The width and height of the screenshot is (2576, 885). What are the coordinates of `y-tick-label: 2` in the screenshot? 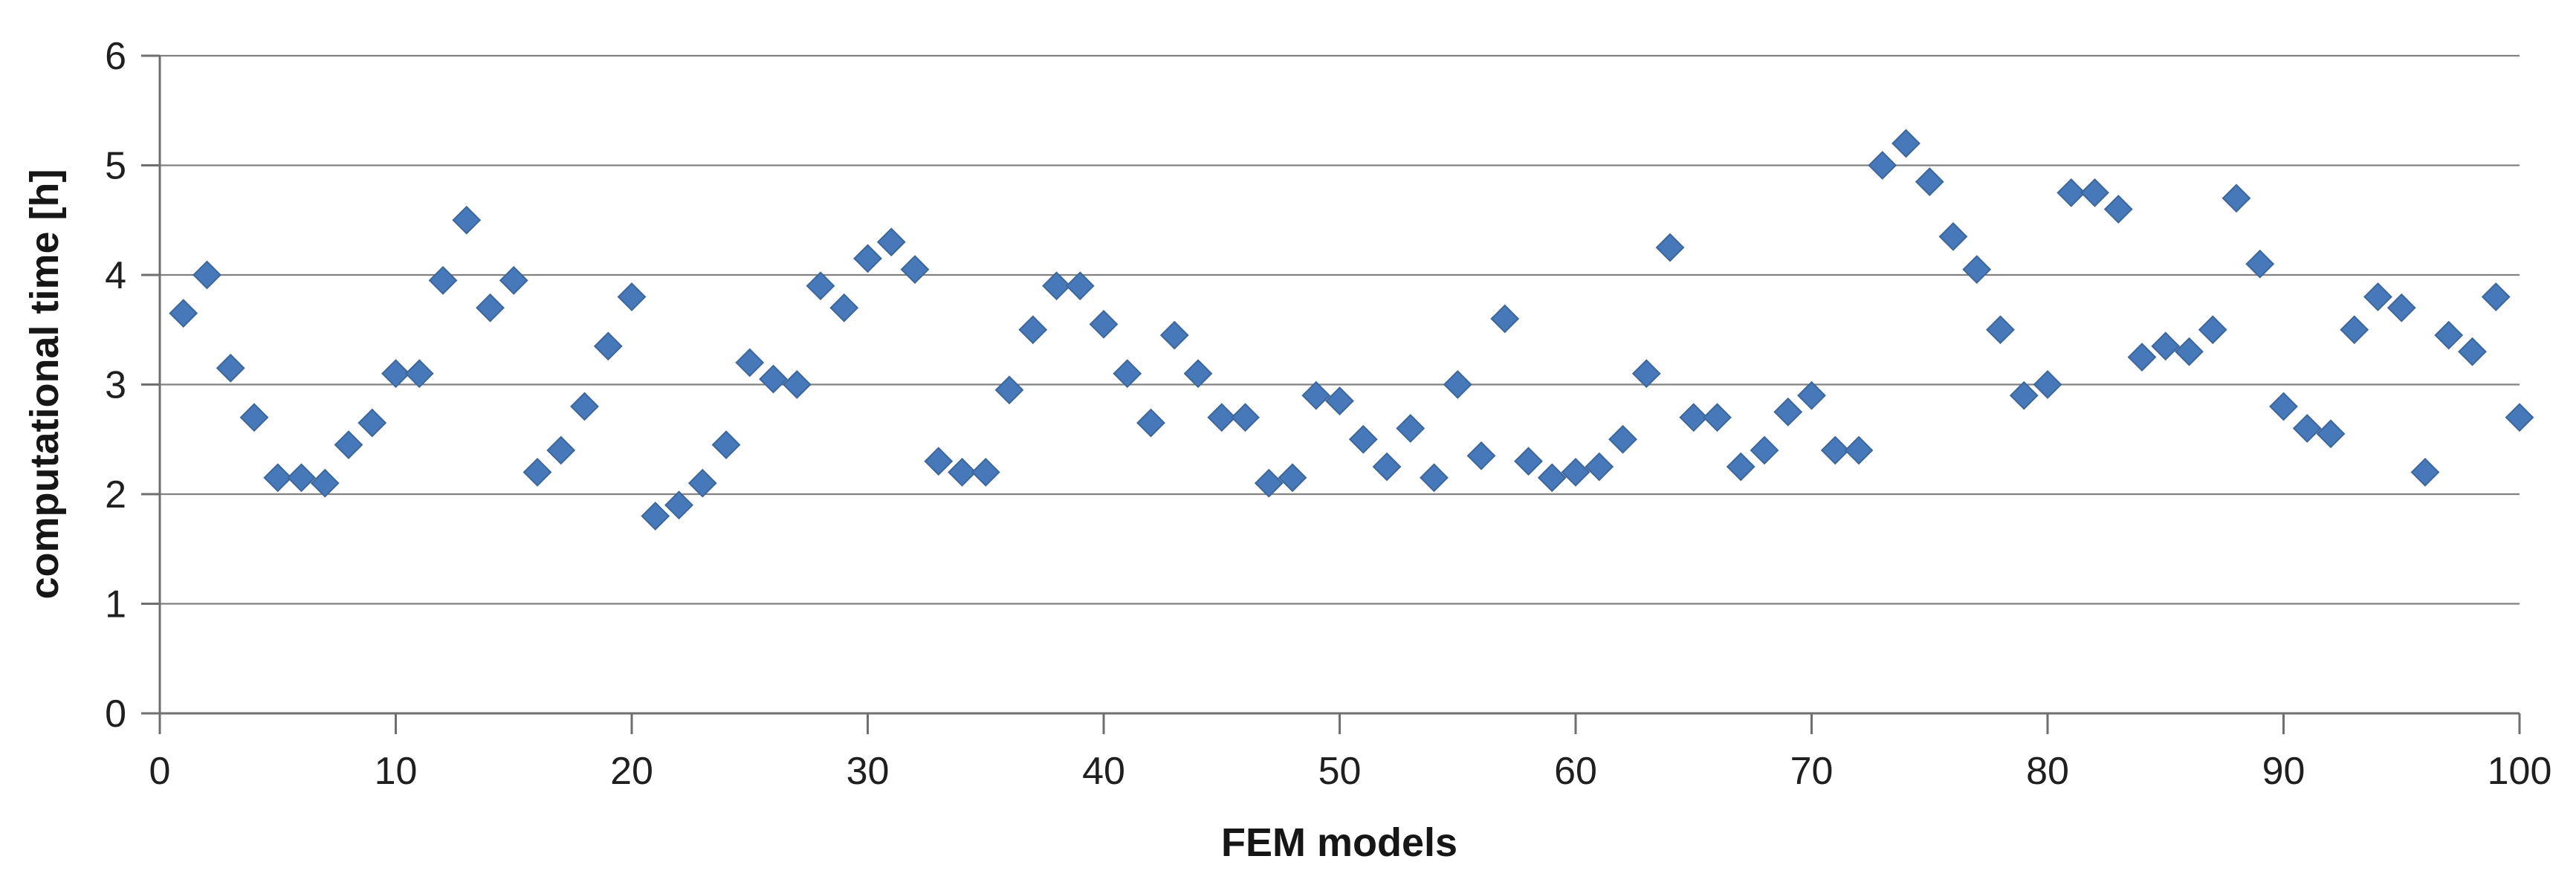 It's located at (116, 494).